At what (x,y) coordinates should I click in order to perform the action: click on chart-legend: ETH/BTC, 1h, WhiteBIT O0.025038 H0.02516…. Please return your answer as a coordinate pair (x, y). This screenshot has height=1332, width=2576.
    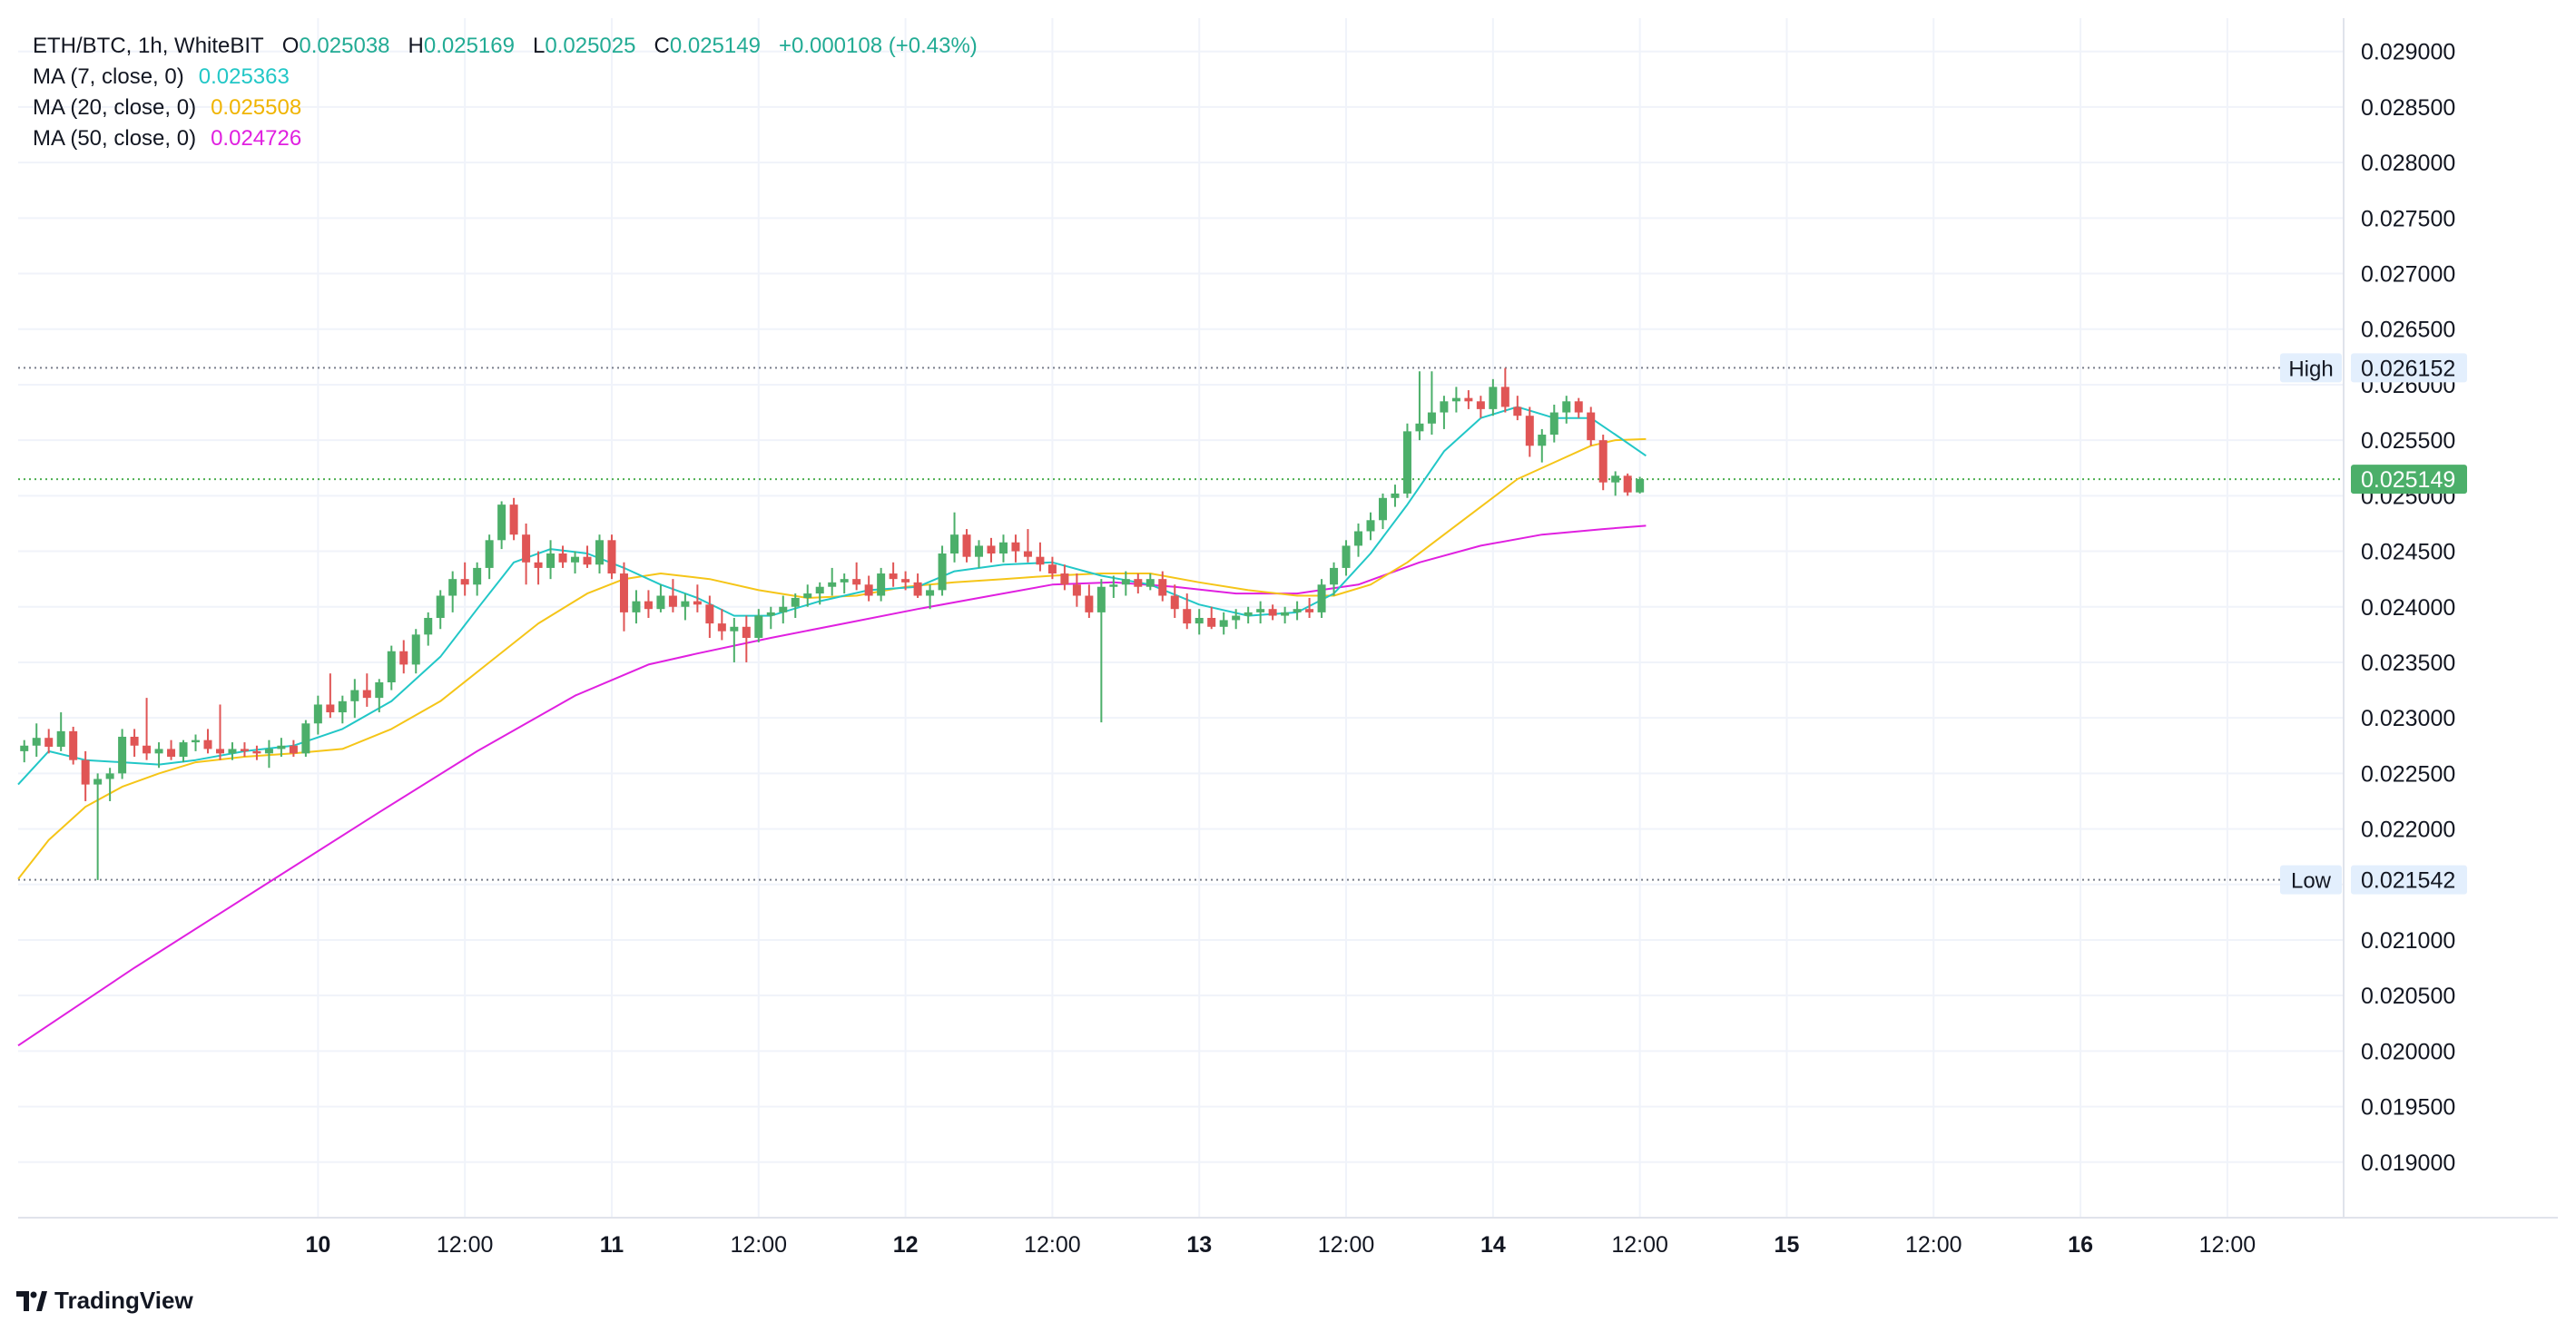
    Looking at the image, I should click on (505, 92).